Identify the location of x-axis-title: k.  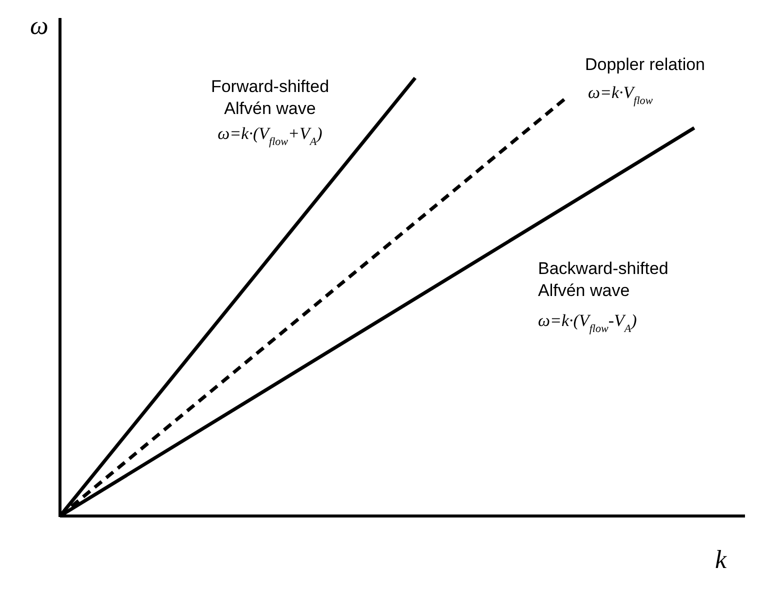
(721, 559).